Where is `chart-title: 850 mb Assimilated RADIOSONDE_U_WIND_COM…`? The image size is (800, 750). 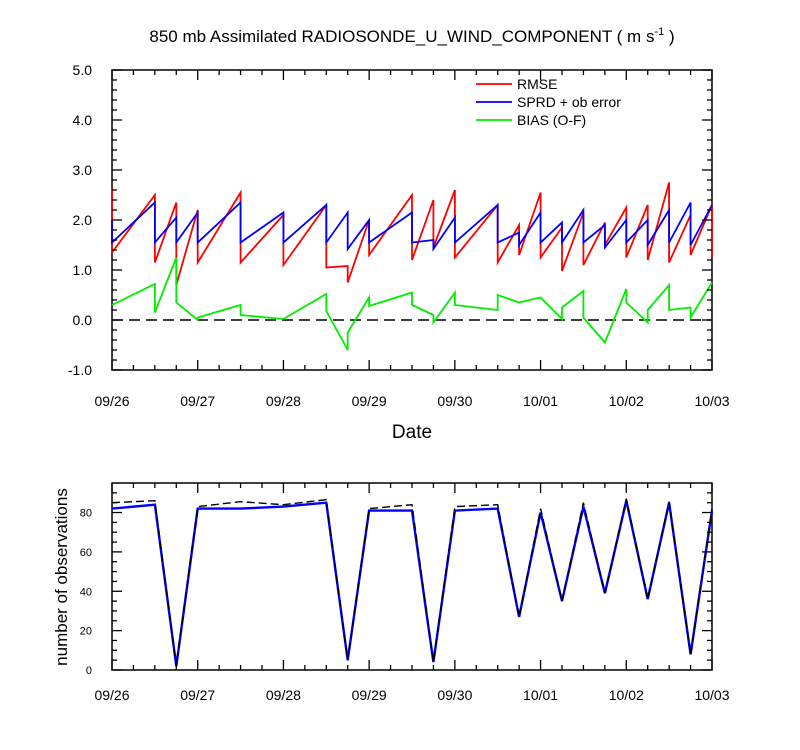
chart-title: 850 mb Assimilated RADIOSONDE_U_WIND_COM… is located at coordinates (411, 36).